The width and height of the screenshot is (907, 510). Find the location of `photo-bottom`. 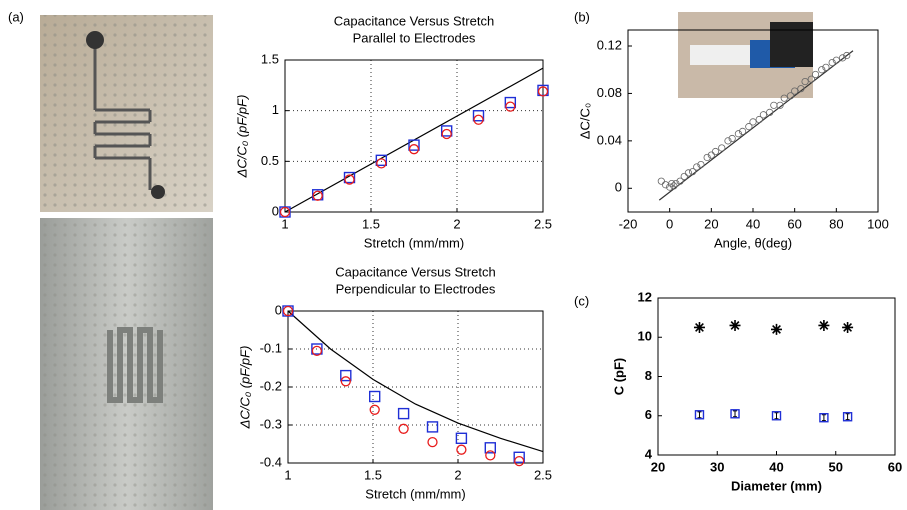

photo-bottom is located at coordinates (126, 364).